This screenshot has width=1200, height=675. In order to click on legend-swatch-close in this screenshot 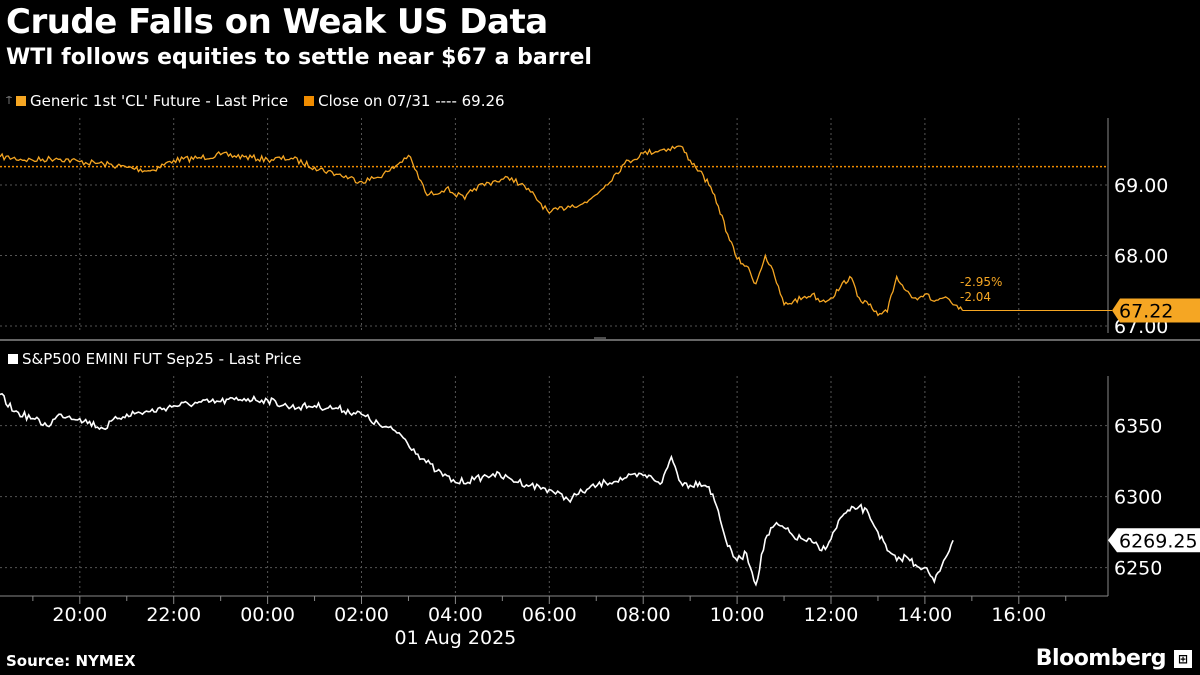, I will do `click(309, 101)`.